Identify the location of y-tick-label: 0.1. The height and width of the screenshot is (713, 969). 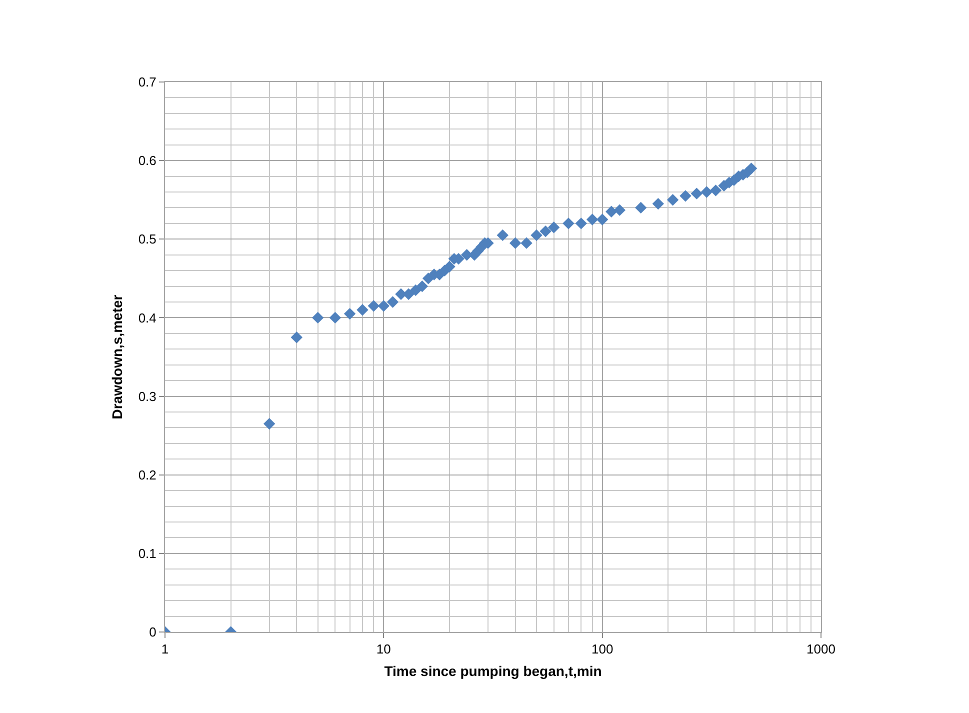
(147, 553).